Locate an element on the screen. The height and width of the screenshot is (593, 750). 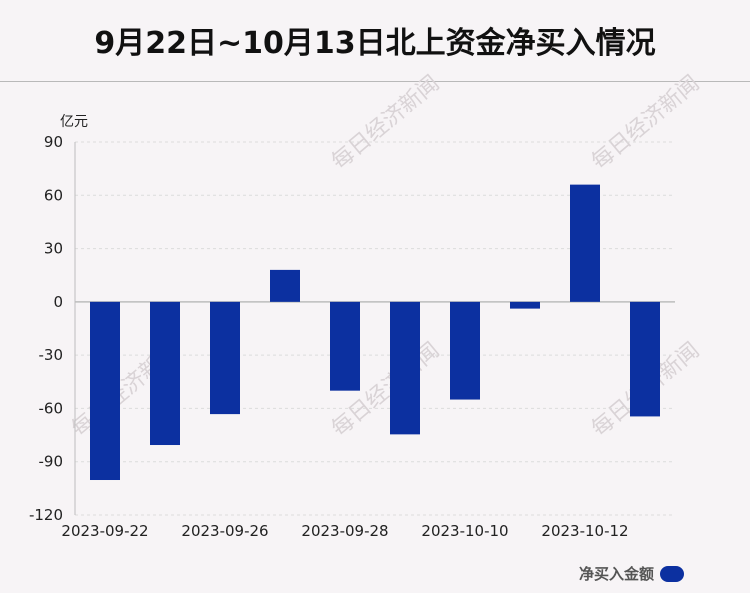
x-tick-label: 2023-09-26 is located at coordinates (224, 531).